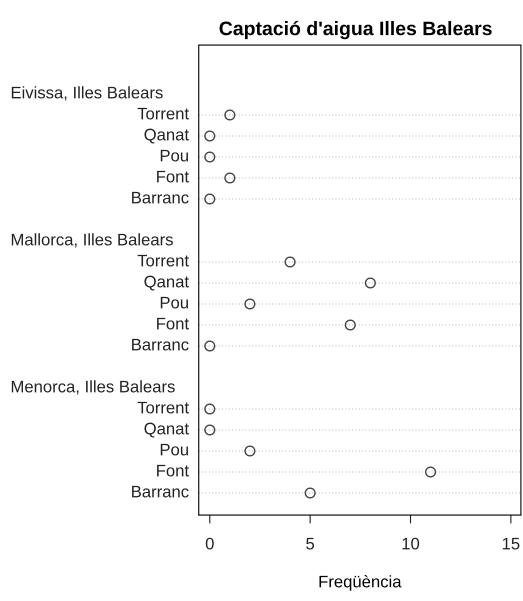  Describe the element at coordinates (511, 544) in the screenshot. I see `x-tick-label: 15` at that location.